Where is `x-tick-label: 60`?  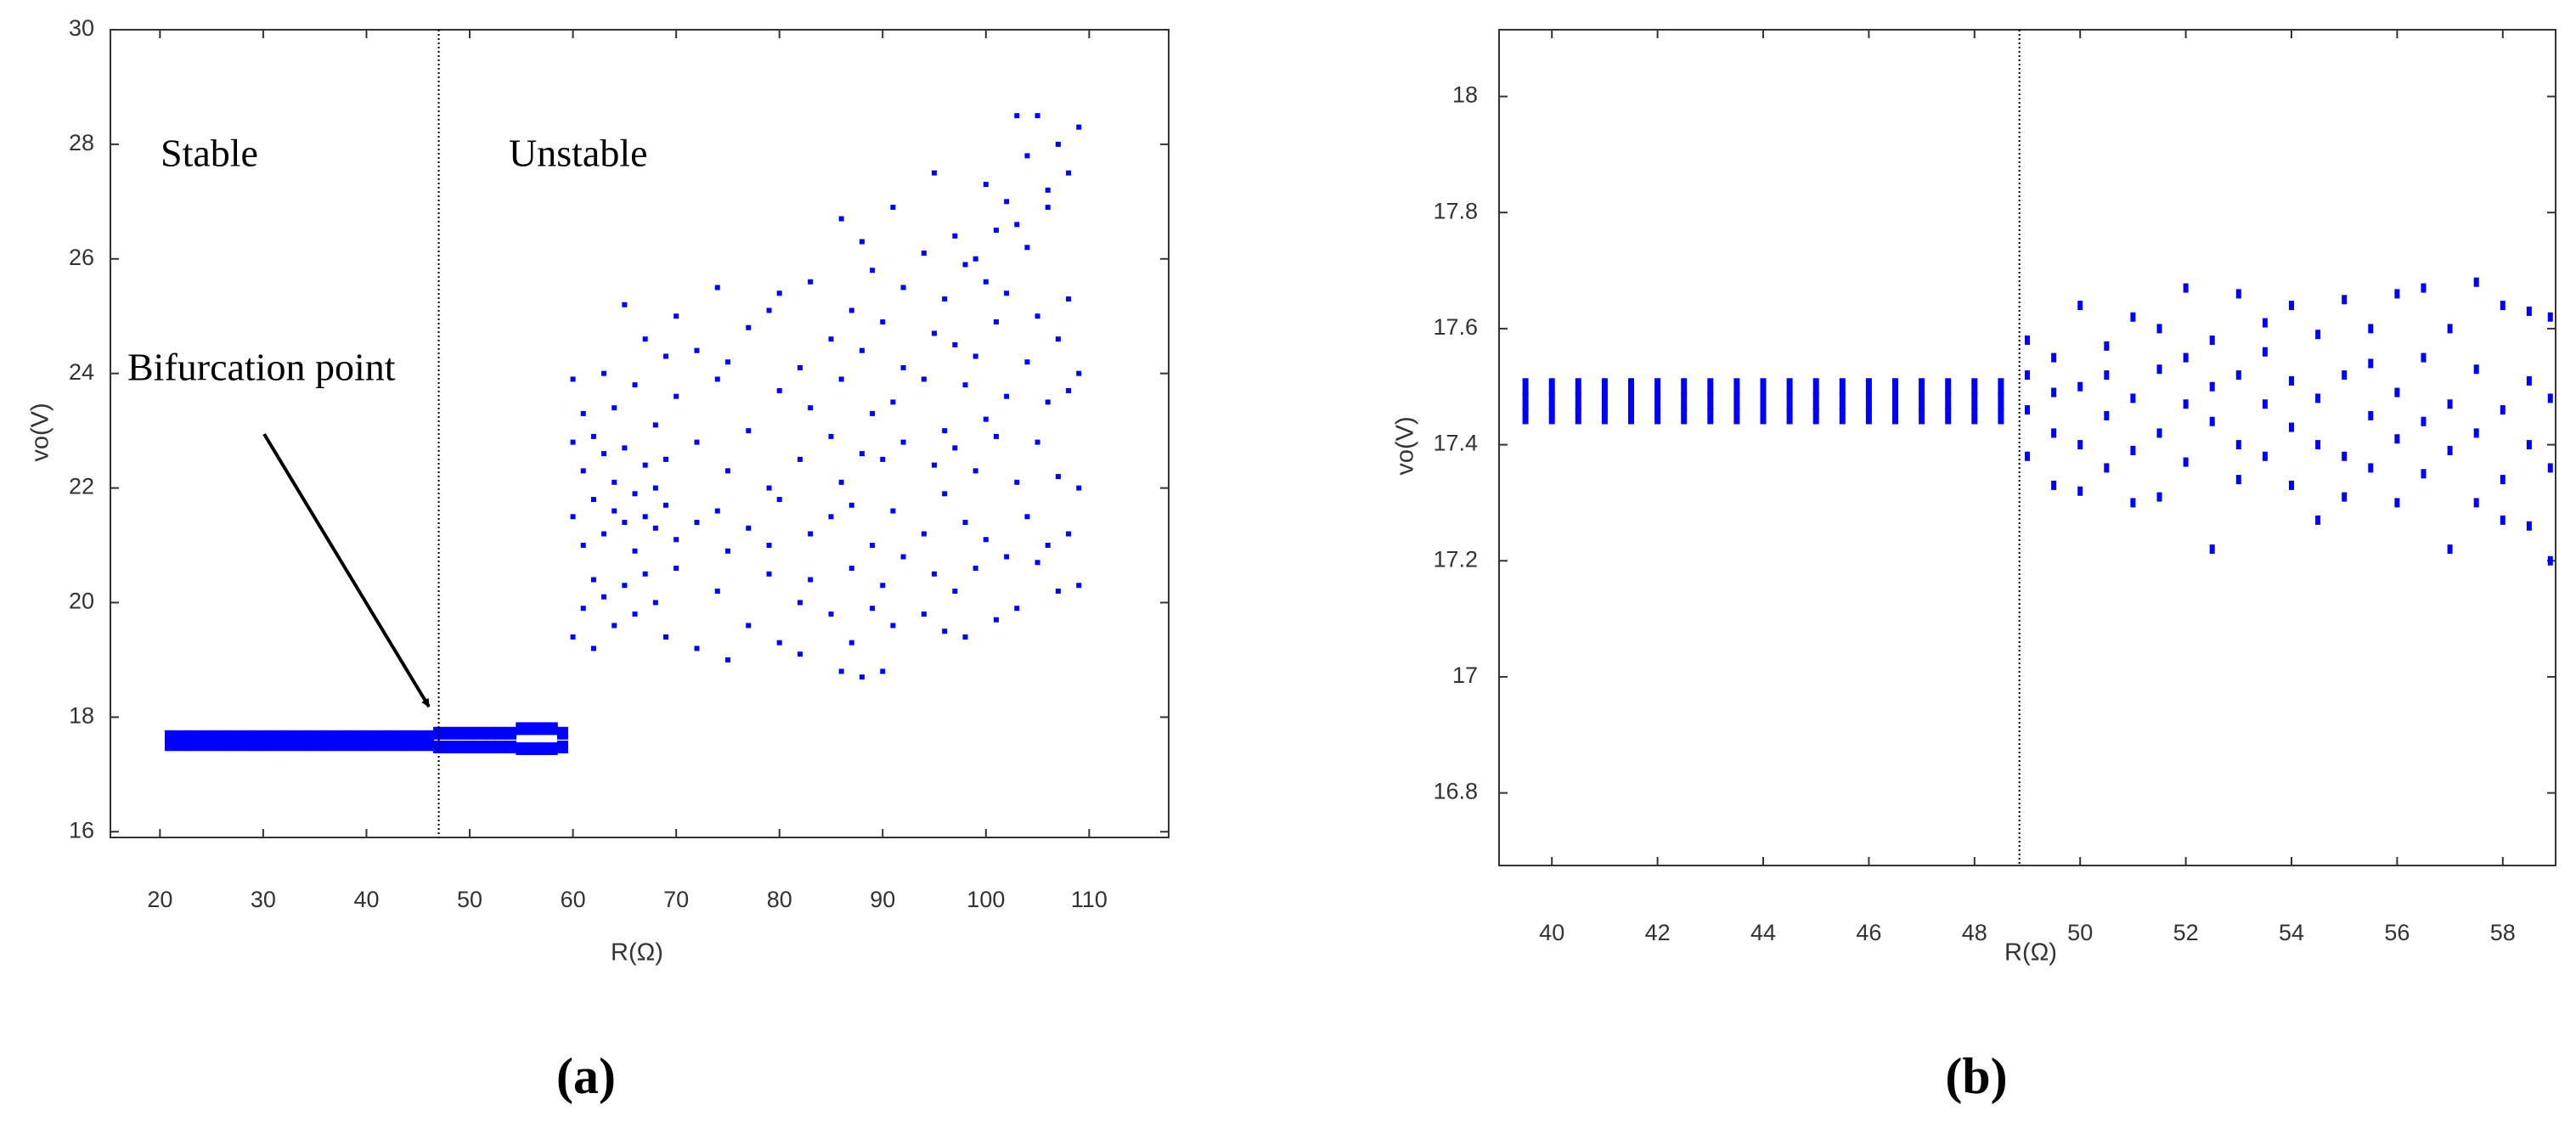
x-tick-label: 60 is located at coordinates (573, 899).